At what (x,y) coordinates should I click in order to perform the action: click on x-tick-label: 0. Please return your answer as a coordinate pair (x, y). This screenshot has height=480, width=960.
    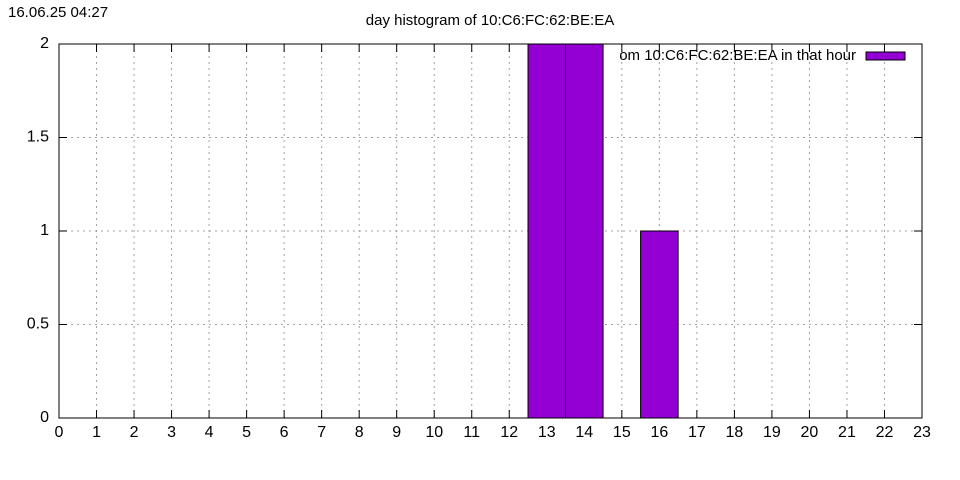
    Looking at the image, I should click on (59, 432).